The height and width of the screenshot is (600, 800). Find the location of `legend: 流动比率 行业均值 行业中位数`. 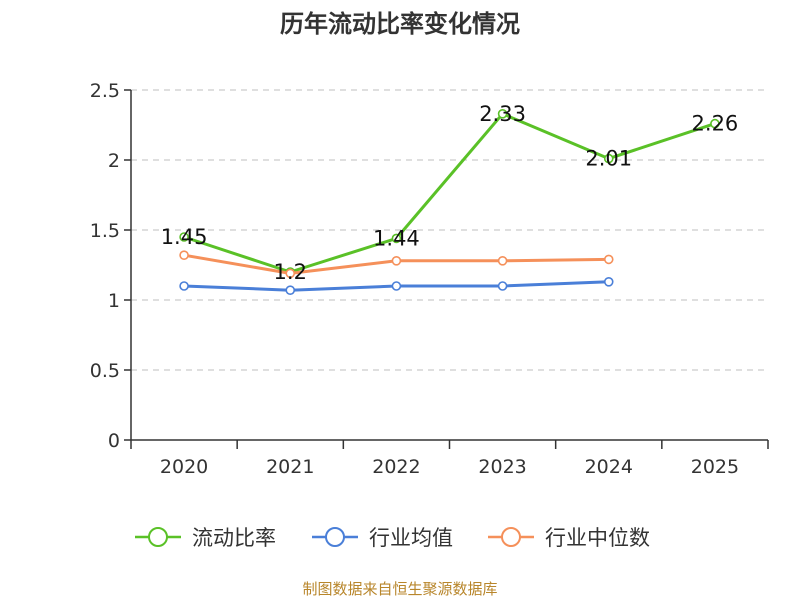

legend: 流动比率 行业均值 行业中位数 is located at coordinates (392, 538).